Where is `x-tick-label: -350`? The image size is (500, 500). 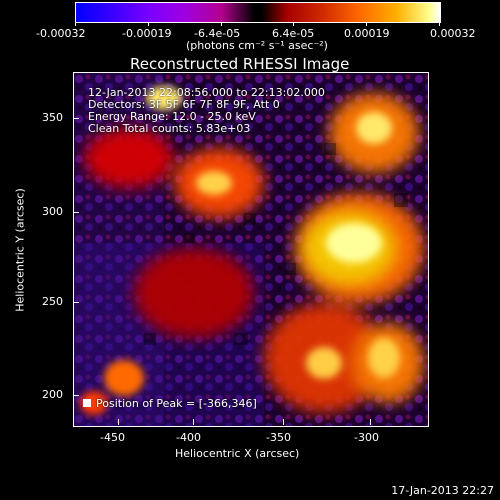 x-tick-label: -350 is located at coordinates (278, 437).